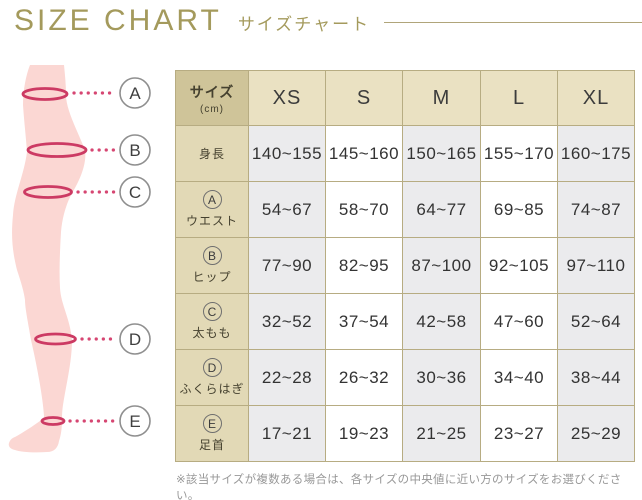 The width and height of the screenshot is (642, 500). I want to click on marker-letter-a: A, so click(135, 93).